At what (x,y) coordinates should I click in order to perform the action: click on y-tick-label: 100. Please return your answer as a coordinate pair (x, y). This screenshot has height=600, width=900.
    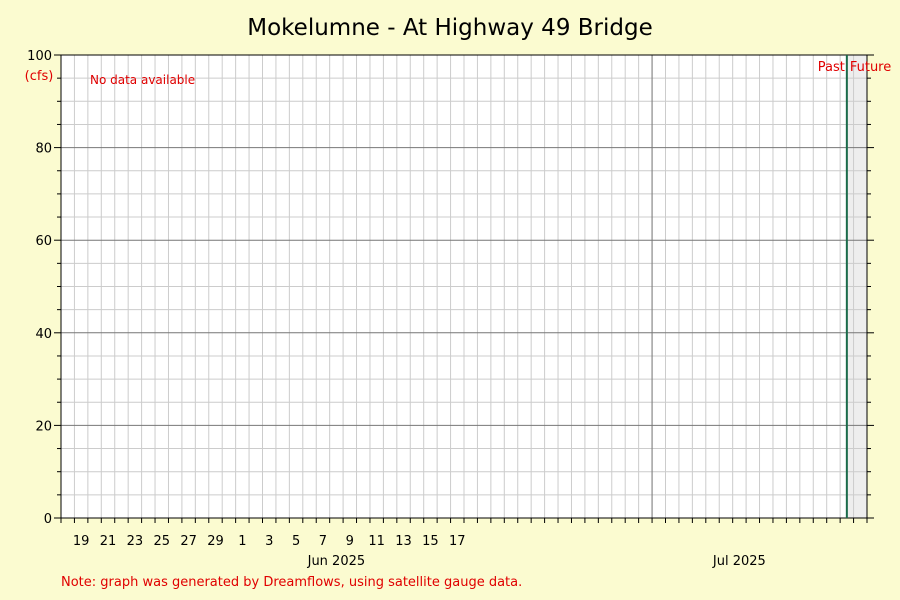
    Looking at the image, I should click on (39, 56).